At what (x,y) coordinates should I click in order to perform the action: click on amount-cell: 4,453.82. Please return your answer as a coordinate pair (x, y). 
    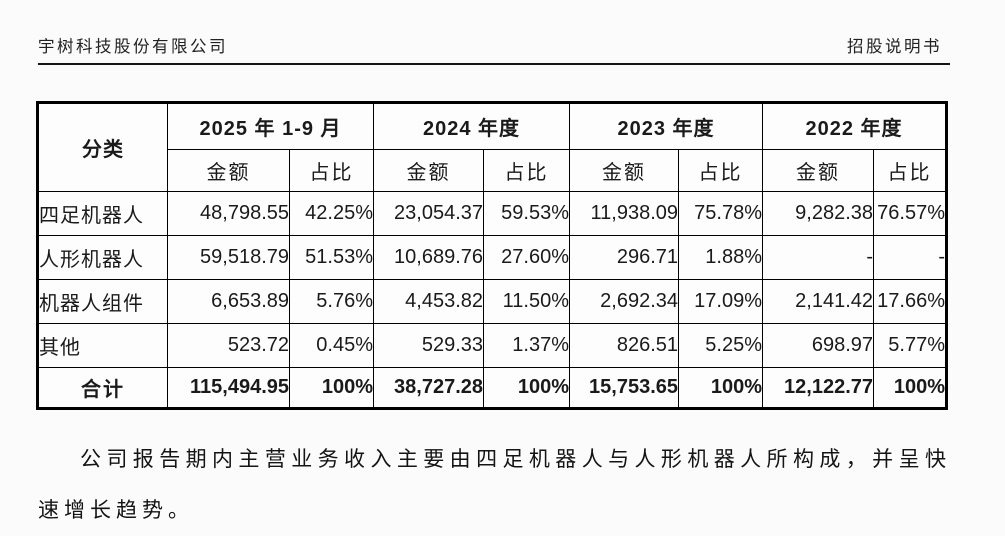
    Looking at the image, I should click on (429, 301).